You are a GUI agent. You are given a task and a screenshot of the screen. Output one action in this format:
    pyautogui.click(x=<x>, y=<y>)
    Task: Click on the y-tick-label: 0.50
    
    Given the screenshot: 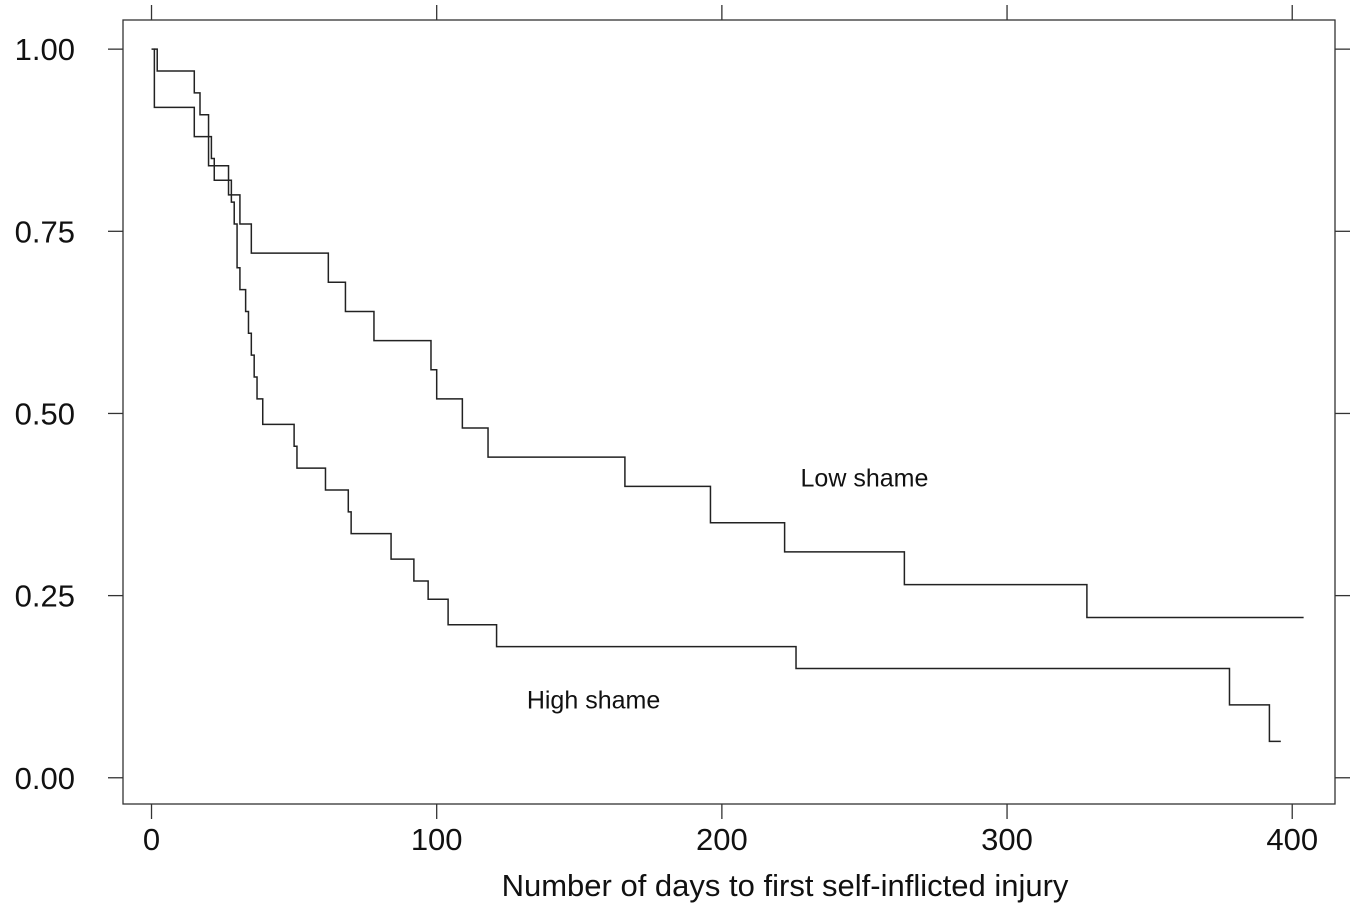 What is the action you would take?
    pyautogui.click(x=45, y=413)
    